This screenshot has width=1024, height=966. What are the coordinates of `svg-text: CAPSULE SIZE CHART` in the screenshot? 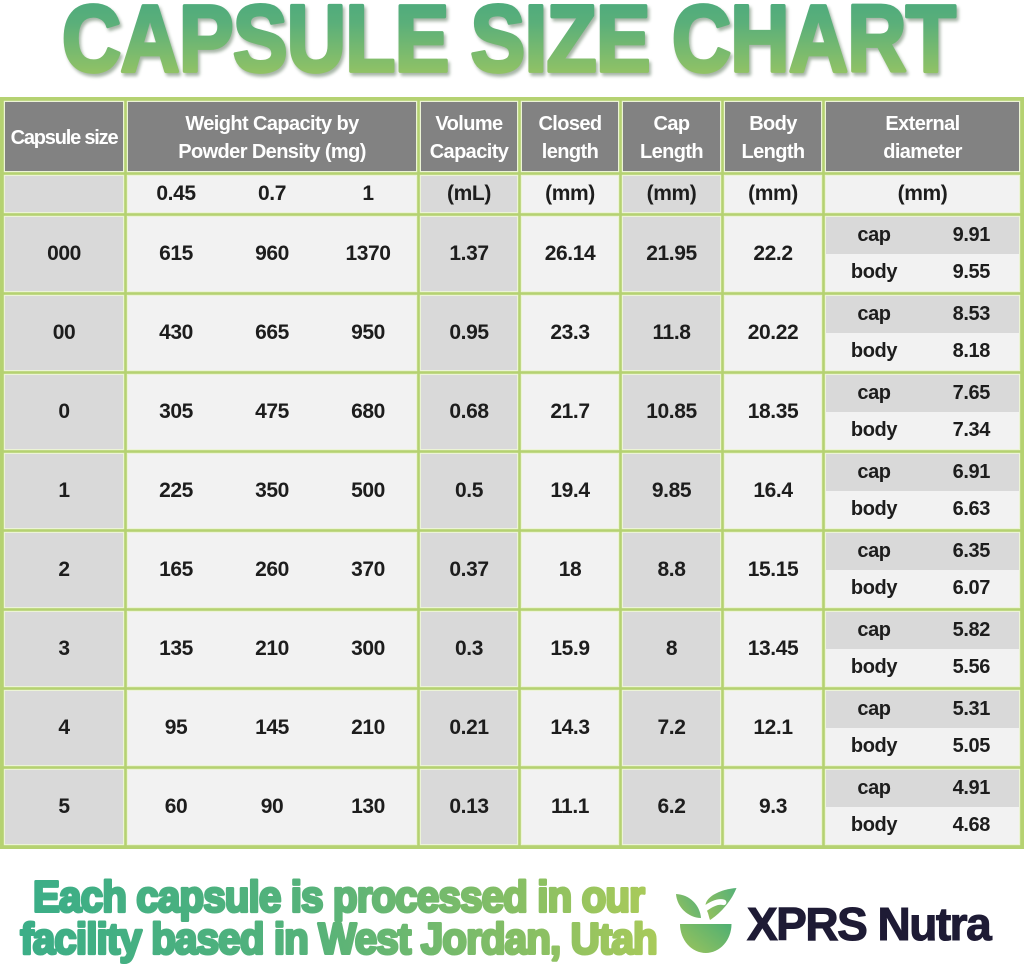 It's located at (509, 45).